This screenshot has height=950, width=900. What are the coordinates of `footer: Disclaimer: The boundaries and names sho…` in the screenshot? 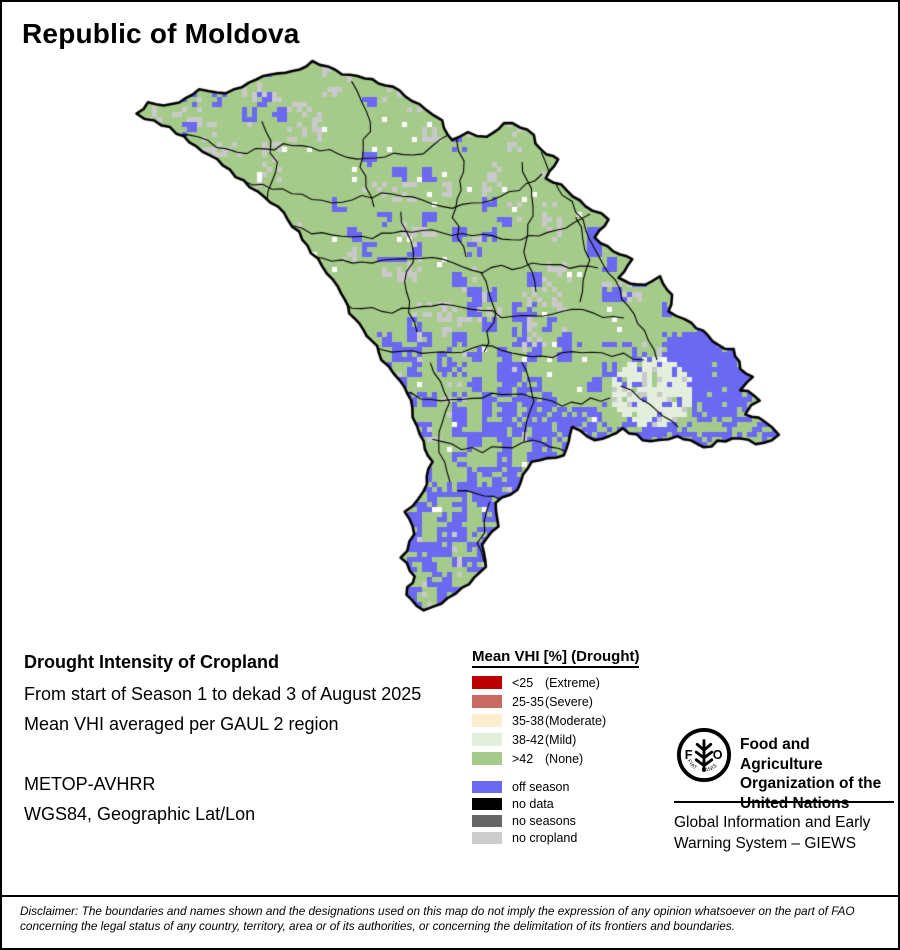 It's located at (450, 921).